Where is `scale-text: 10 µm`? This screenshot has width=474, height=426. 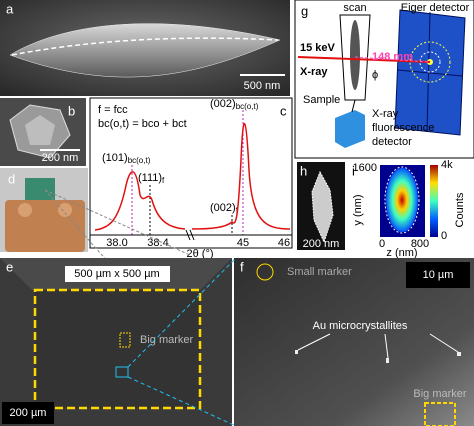 scale-text: 10 µm is located at coordinates (438, 275).